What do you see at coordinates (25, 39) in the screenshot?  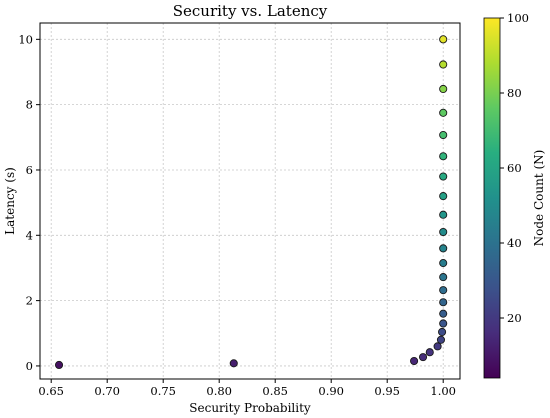 I see `y-tick-label: 10` at bounding box center [25, 39].